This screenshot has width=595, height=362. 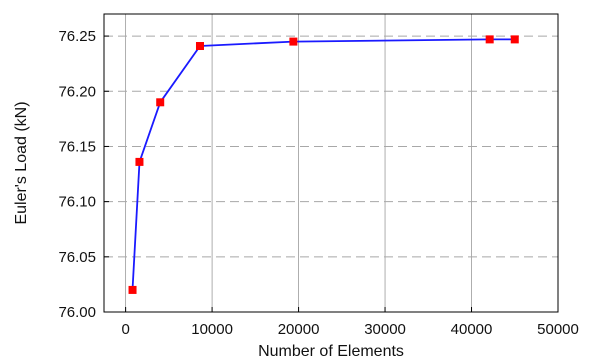 What do you see at coordinates (77, 146) in the screenshot?
I see `y-tick-label: 76.15` at bounding box center [77, 146].